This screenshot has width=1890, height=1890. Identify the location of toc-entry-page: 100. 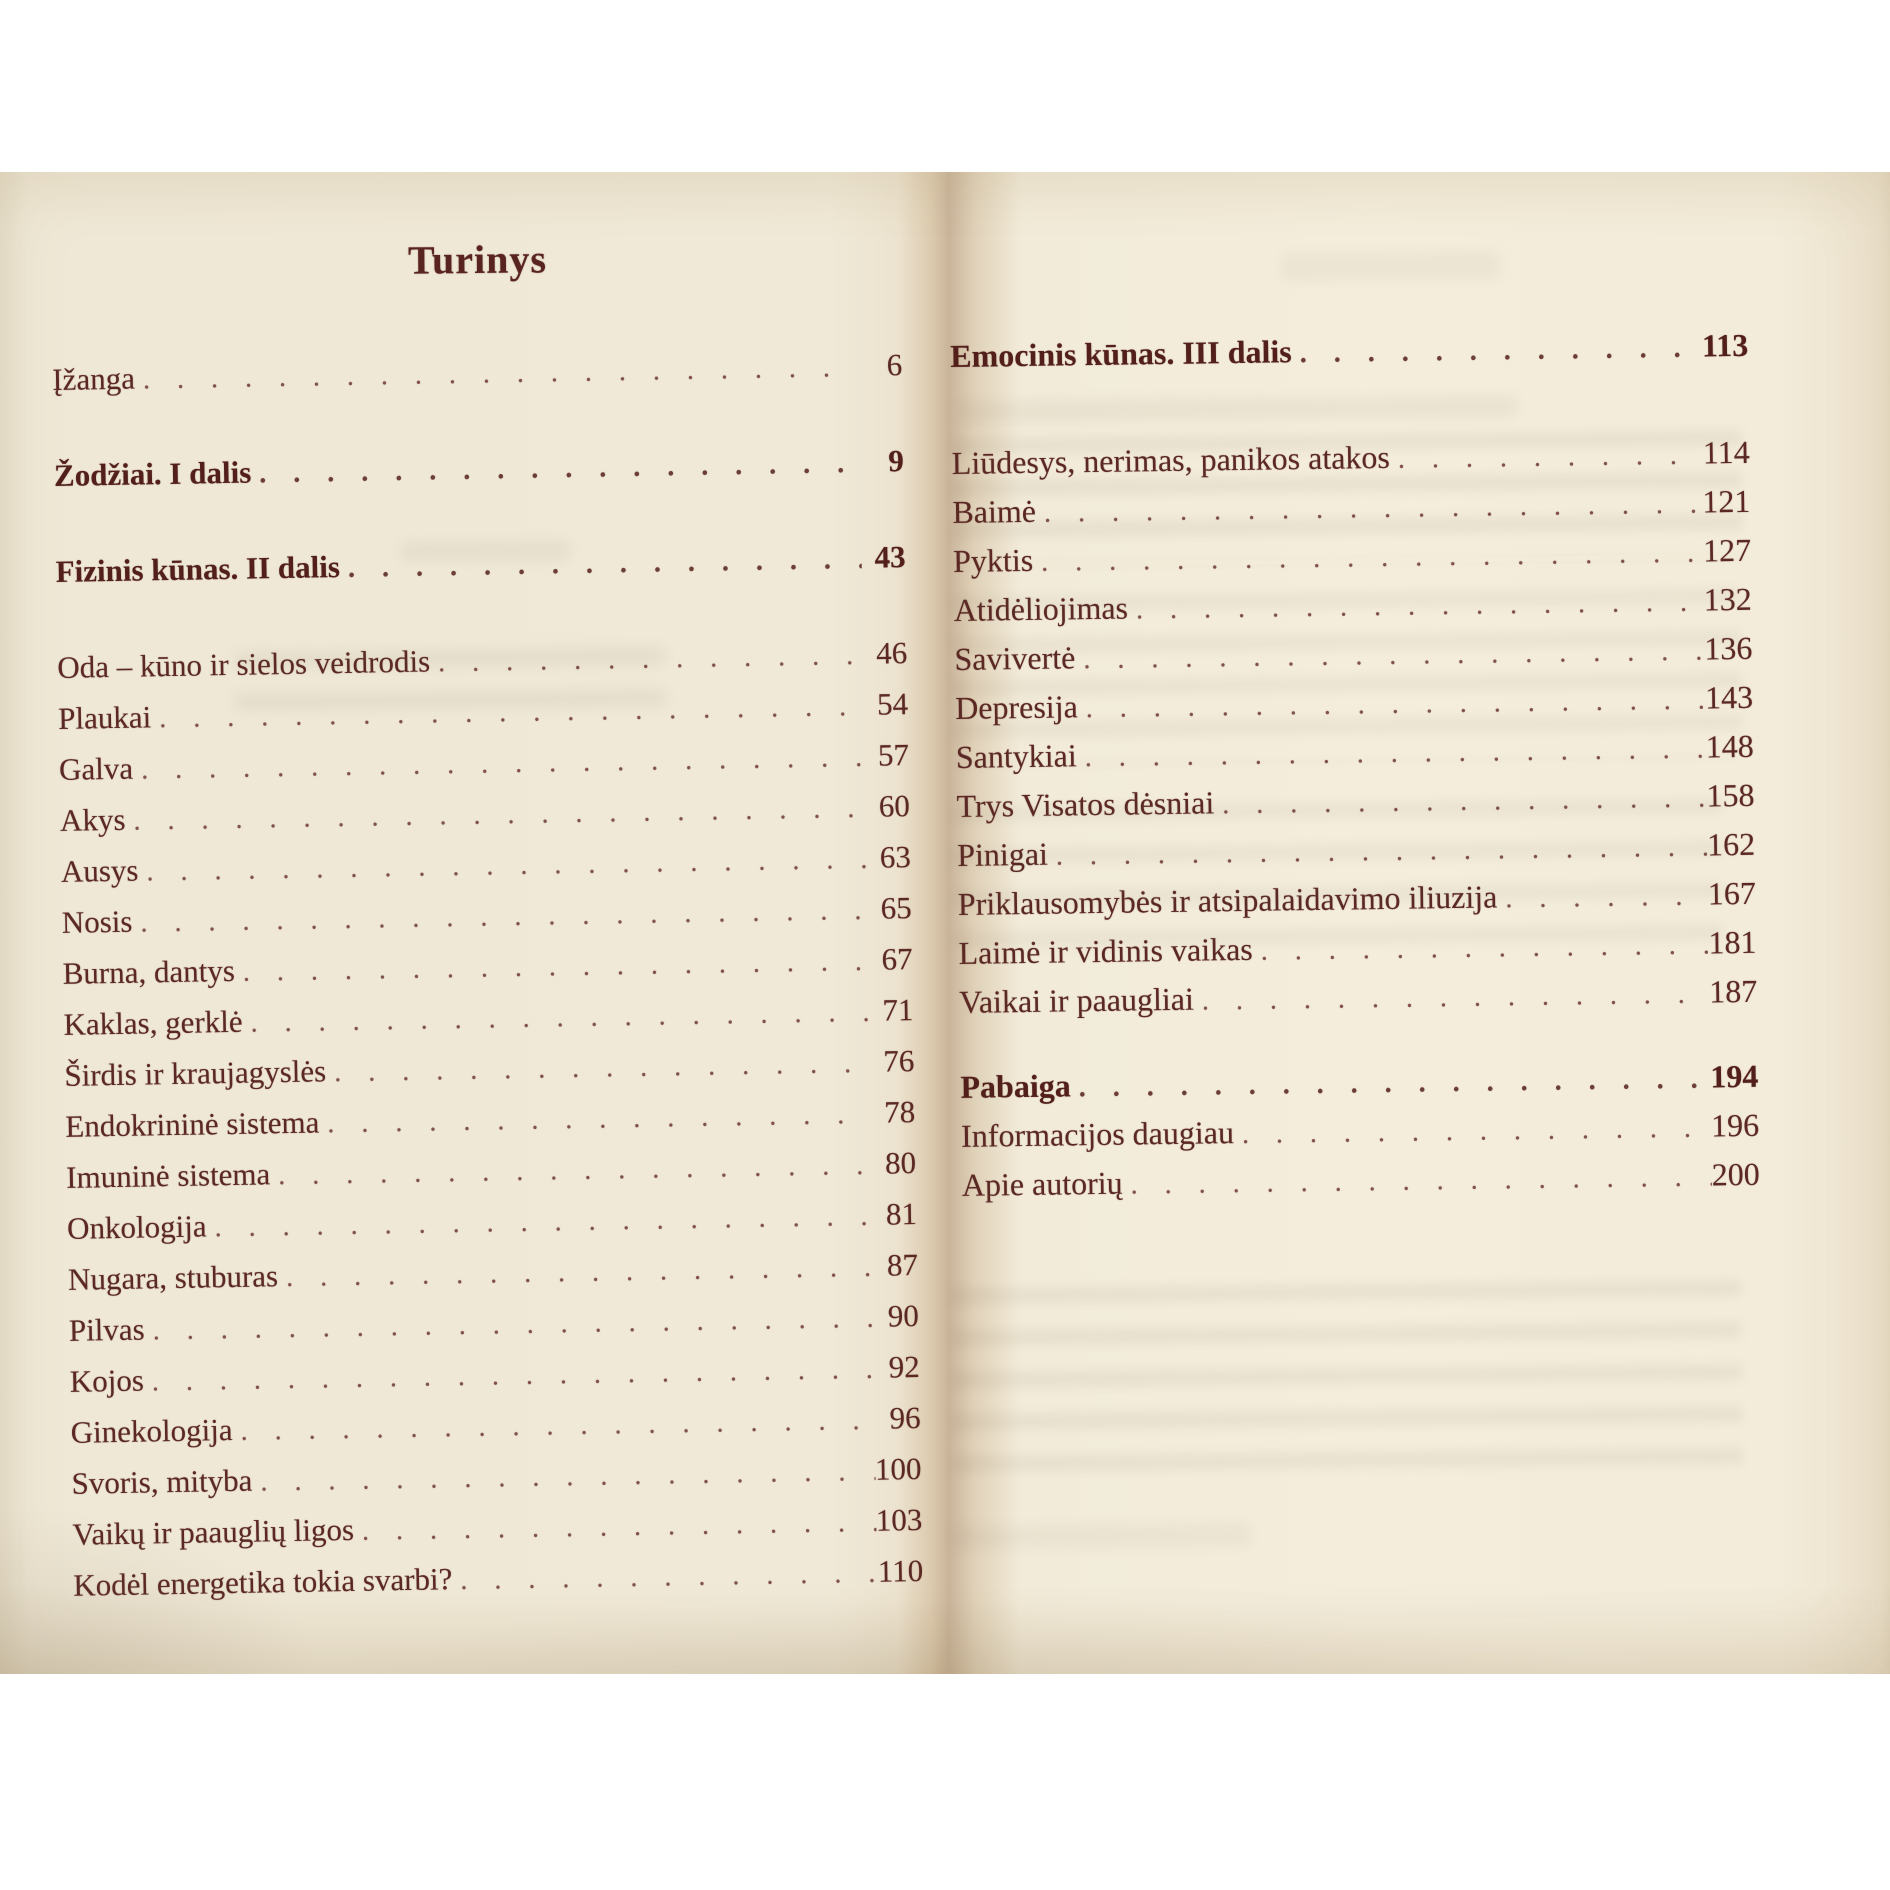
(898, 1468).